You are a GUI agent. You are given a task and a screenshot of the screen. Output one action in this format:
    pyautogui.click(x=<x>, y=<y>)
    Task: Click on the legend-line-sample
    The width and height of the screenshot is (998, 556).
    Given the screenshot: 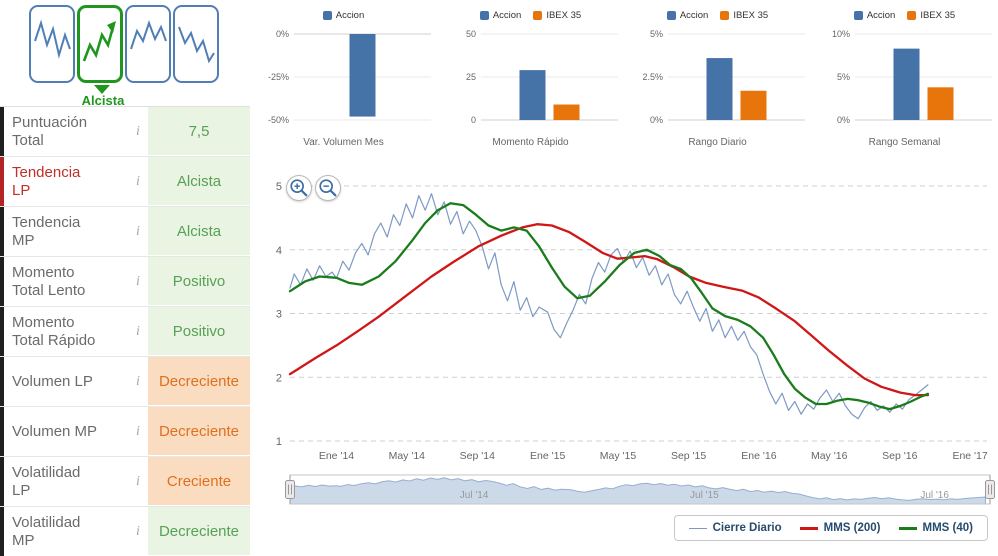 What is the action you would take?
    pyautogui.click(x=907, y=528)
    